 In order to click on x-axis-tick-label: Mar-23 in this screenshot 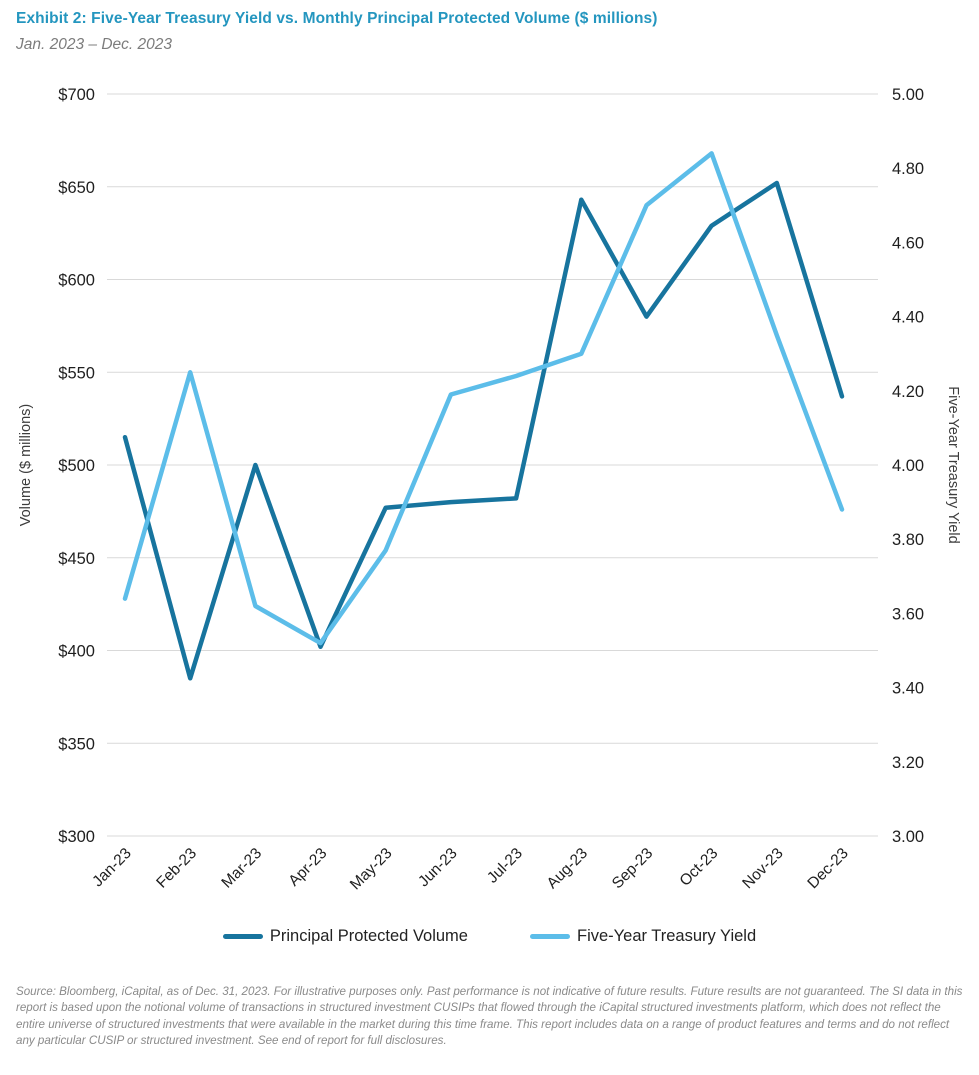, I will do `click(241, 868)`.